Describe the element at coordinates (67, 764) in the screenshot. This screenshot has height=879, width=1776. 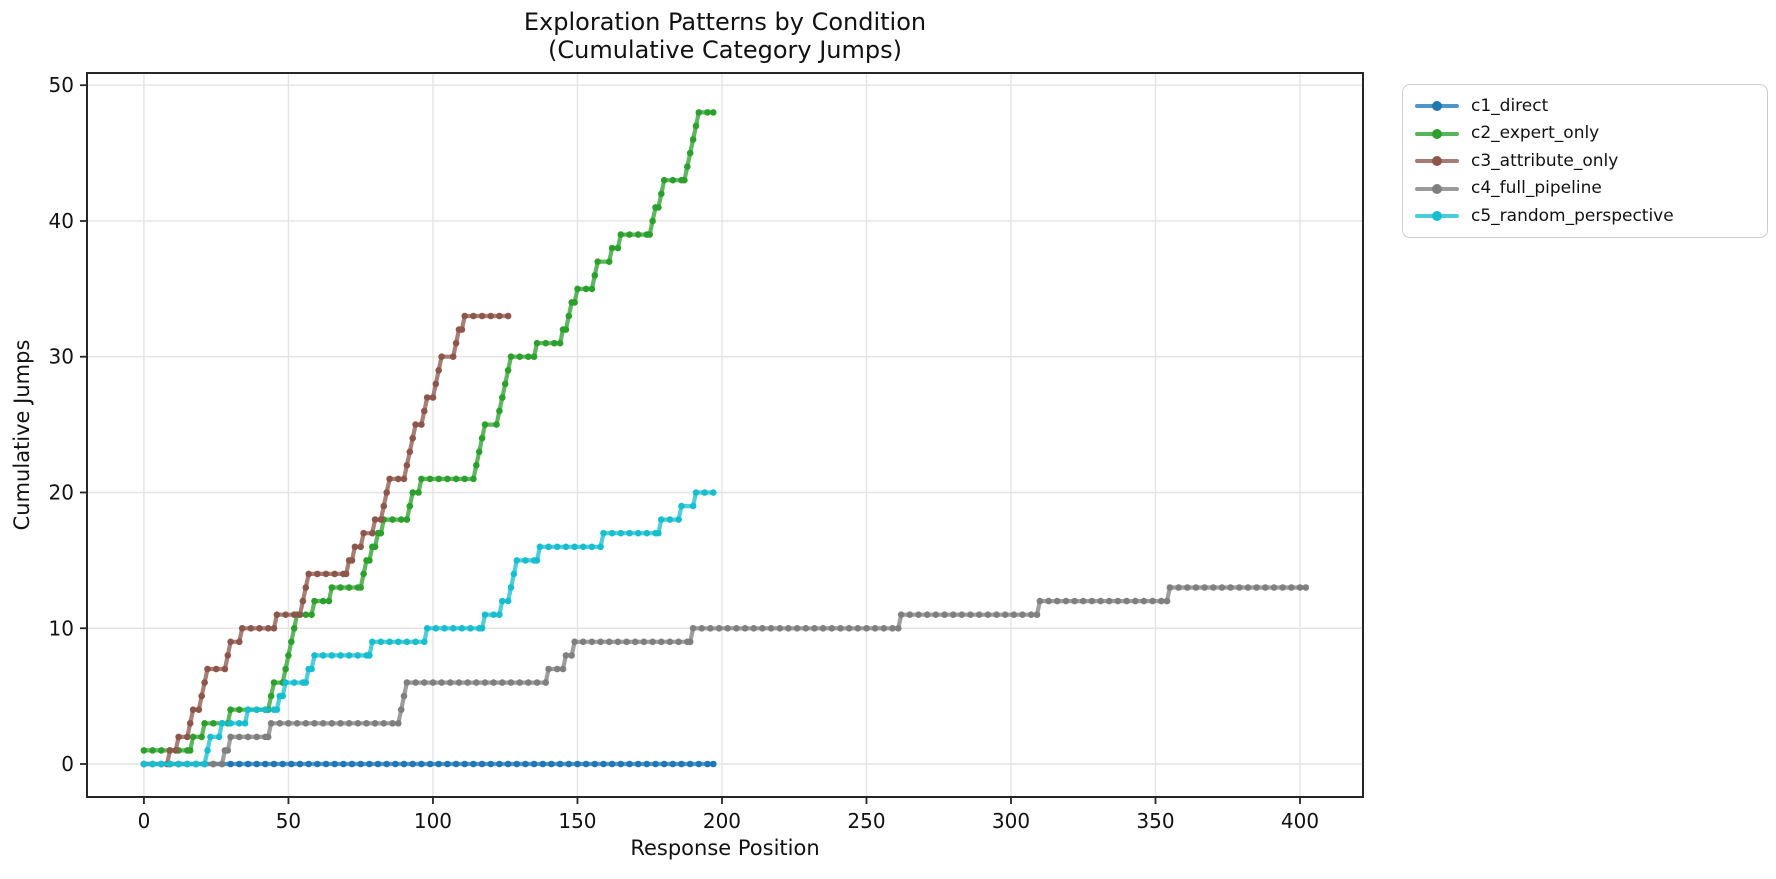
I see `y-tick-label: 0` at that location.